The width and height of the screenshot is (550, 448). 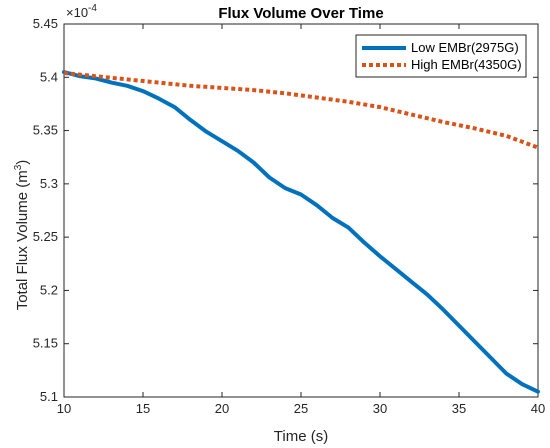 I want to click on x-tick-label: 10, so click(x=64, y=408).